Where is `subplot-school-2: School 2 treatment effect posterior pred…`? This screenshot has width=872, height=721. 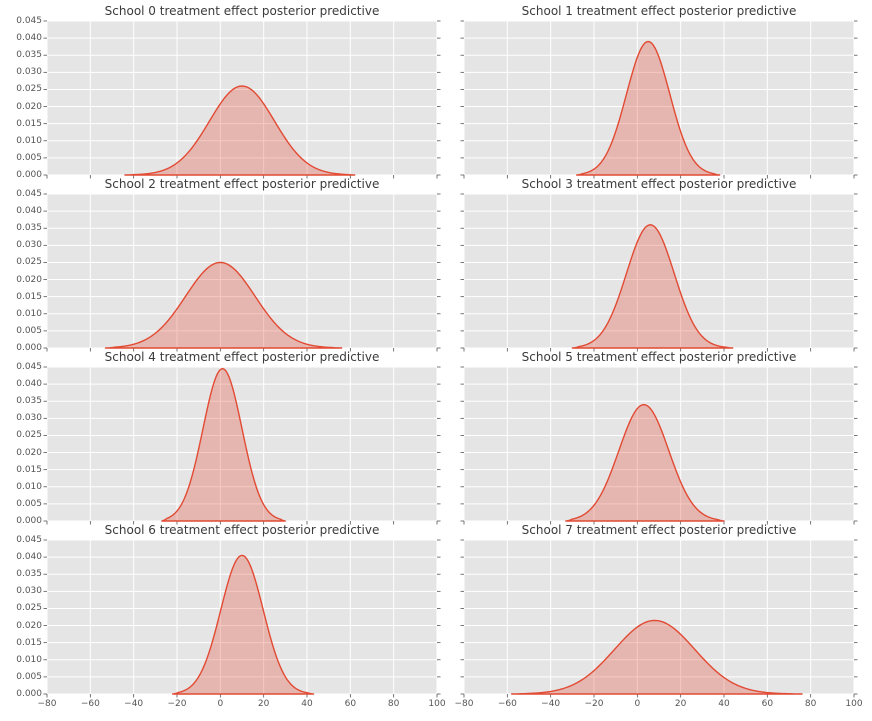
subplot-school-2: School 2 treatment effect posterior pred… is located at coordinates (228, 265).